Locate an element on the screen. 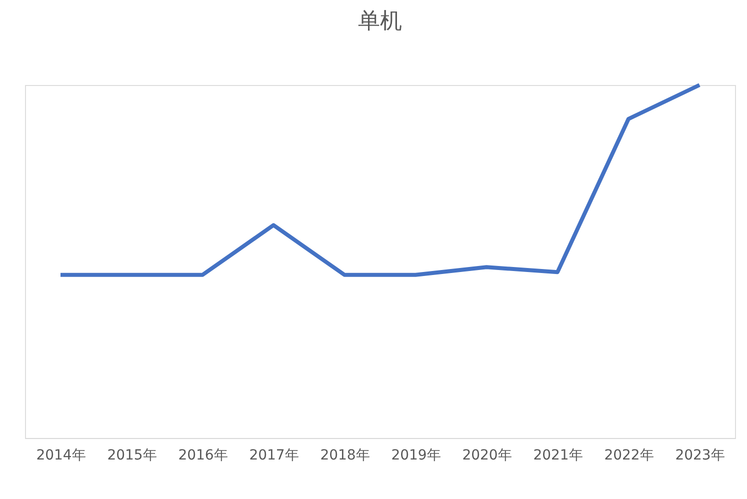 Image resolution: width=747 pixels, height=499 pixels. x-tick-label: 2019年 is located at coordinates (416, 456).